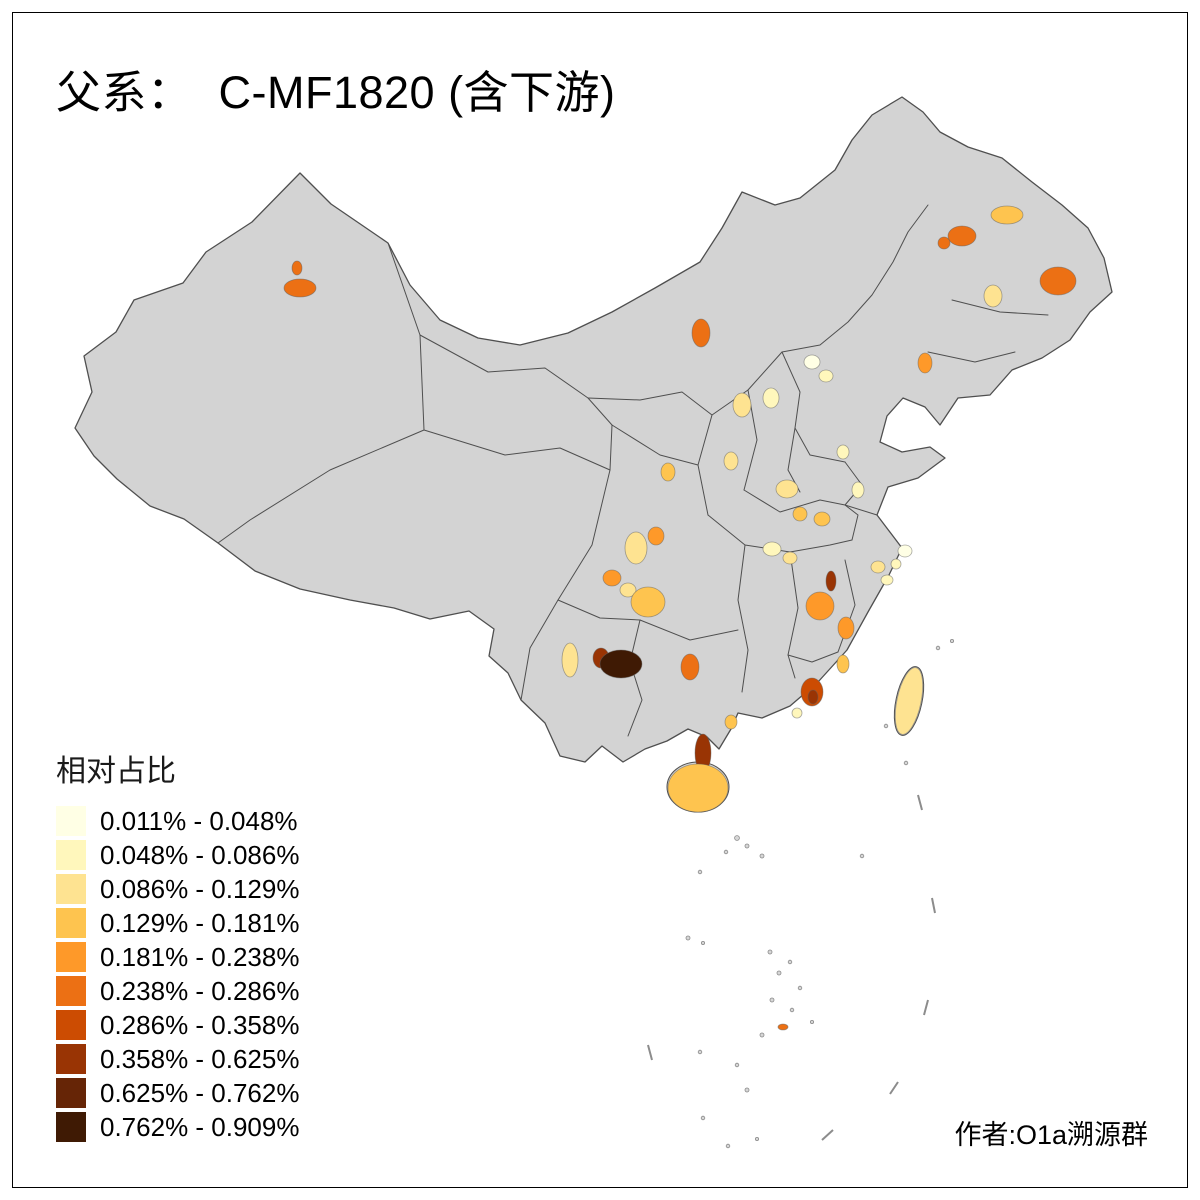  I want to click on legend-label: 0.129% - 0.181%, so click(200, 922).